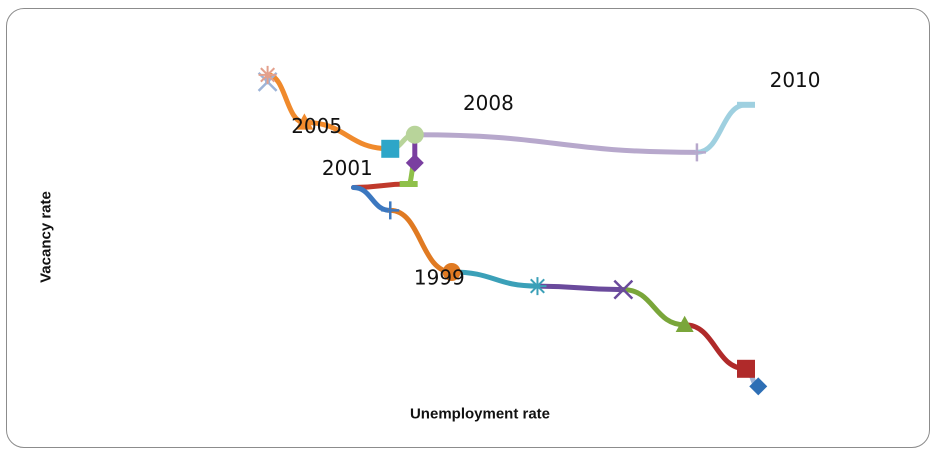 This screenshot has height=454, width=939. Describe the element at coordinates (795, 80) in the screenshot. I see `year-label: 2010` at that location.